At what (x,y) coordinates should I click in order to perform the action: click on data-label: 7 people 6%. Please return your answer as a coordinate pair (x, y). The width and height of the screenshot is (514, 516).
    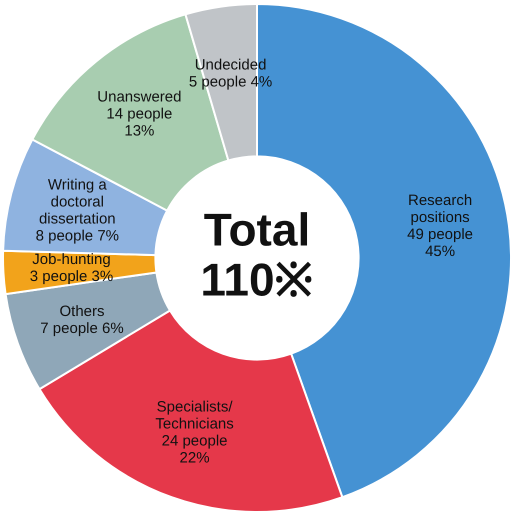
    Looking at the image, I should click on (82, 329).